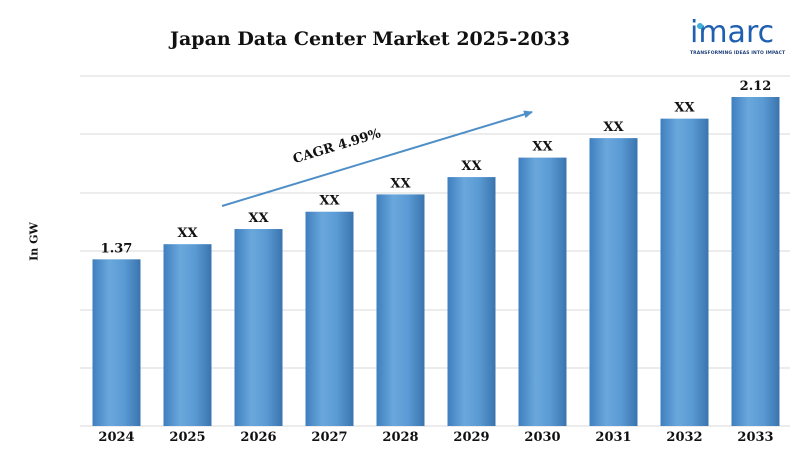  I want to click on logo-dots-icon, so click(700, 26).